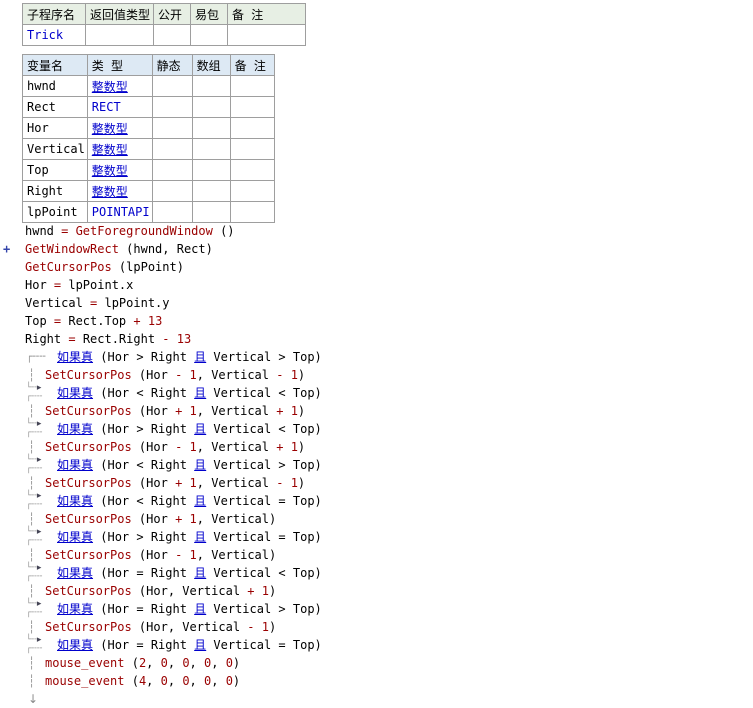  Describe the element at coordinates (376, 537) in the screenshot. I see `code-line: └╌▸ ┌╌╌ 如果真 (Hor > Right 且 Vertical = Top)` at that location.